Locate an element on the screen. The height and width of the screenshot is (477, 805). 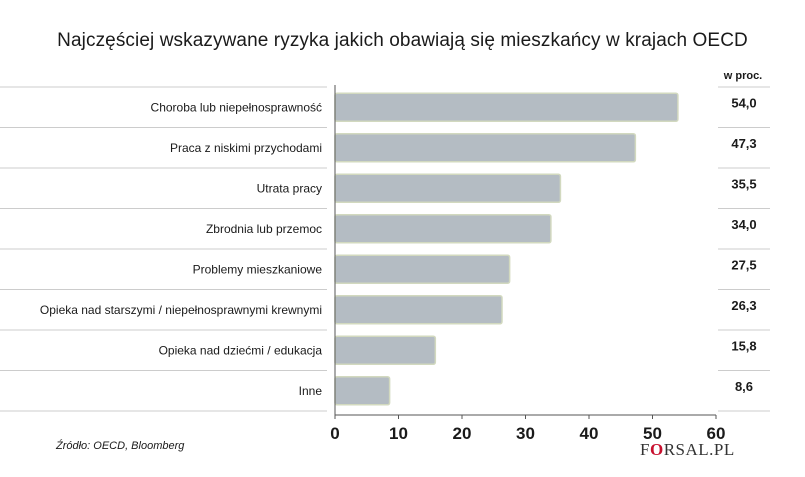
category-label: Zbrodnia lub przemoc is located at coordinates (264, 229).